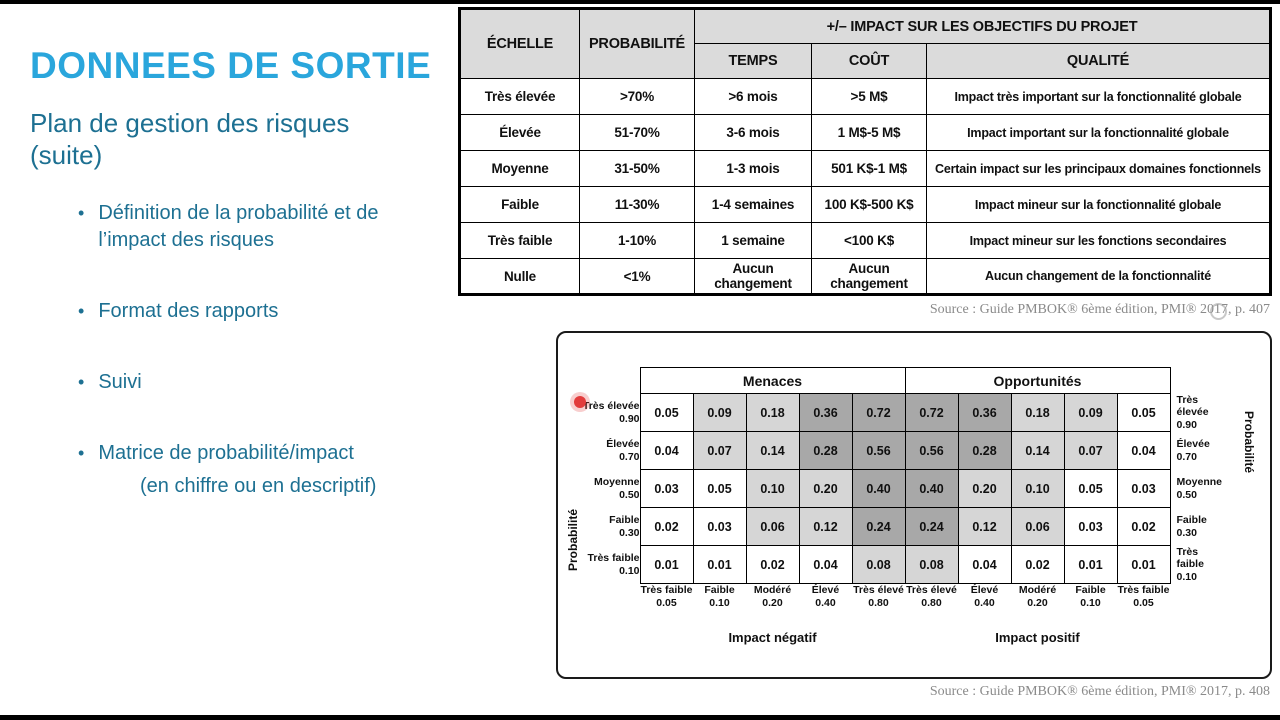 The height and width of the screenshot is (720, 1280). Describe the element at coordinates (519, 43) in the screenshot. I see `col-header-echelle: ÉCHELLE` at that location.